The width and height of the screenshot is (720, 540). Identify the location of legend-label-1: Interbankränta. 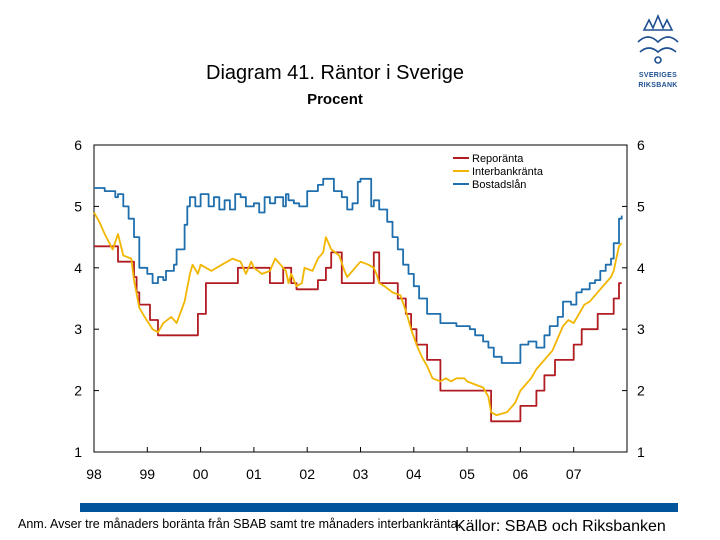
(508, 172).